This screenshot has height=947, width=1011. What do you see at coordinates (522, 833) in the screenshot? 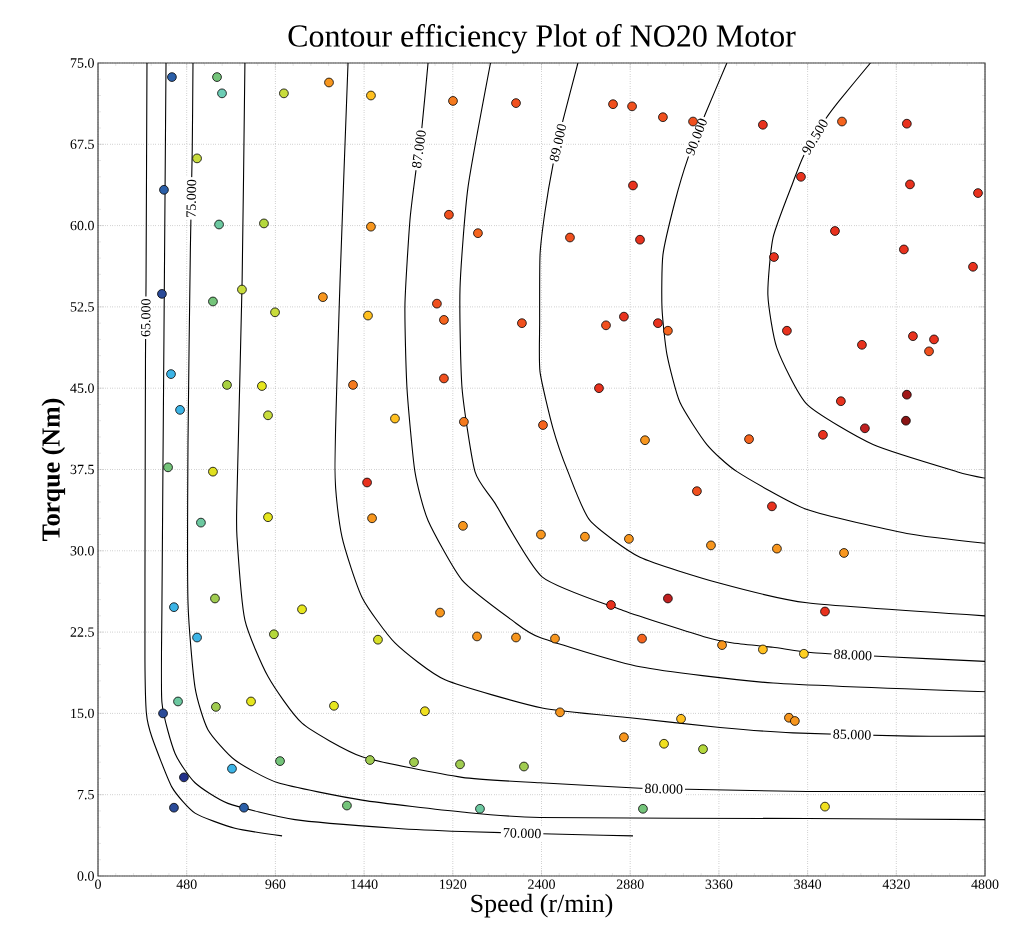
I see `series-label: 70.000` at bounding box center [522, 833].